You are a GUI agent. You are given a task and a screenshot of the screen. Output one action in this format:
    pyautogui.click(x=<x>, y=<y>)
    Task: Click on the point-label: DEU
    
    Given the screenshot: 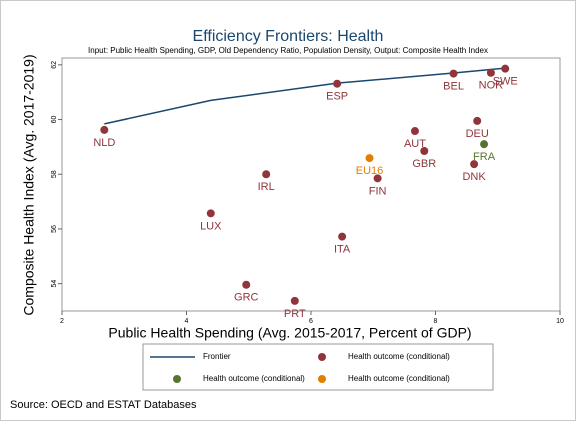 What is the action you would take?
    pyautogui.click(x=477, y=134)
    